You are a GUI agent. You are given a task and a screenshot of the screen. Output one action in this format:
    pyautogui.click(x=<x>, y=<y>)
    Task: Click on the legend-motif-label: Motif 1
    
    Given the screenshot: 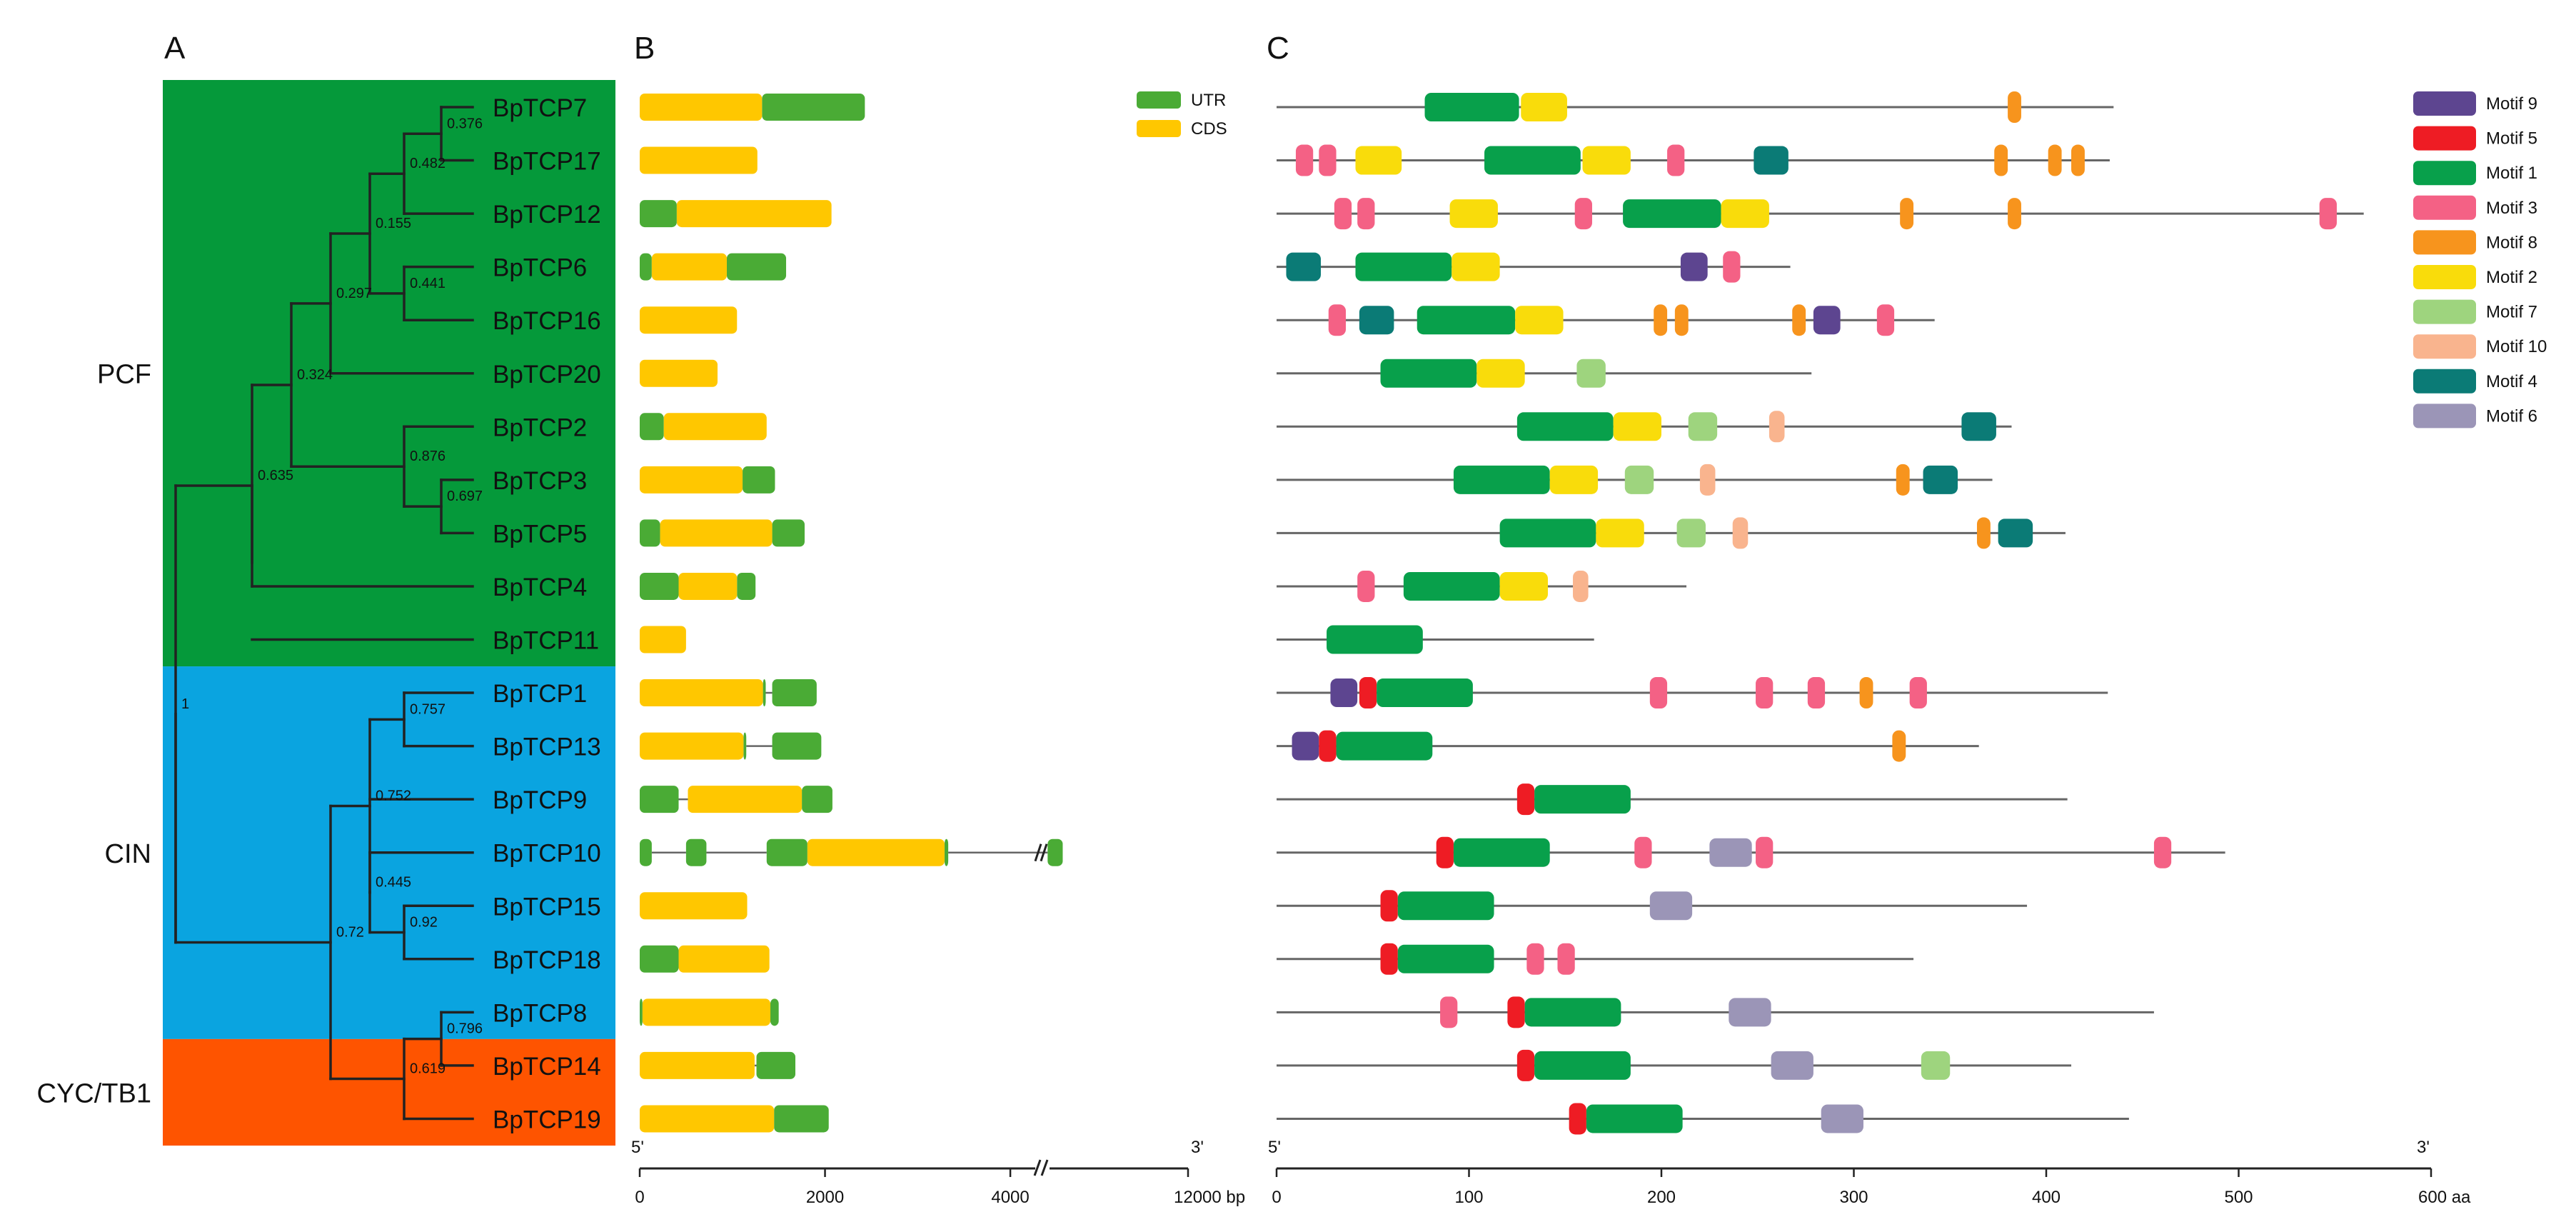 What is the action you would take?
    pyautogui.click(x=2511, y=173)
    